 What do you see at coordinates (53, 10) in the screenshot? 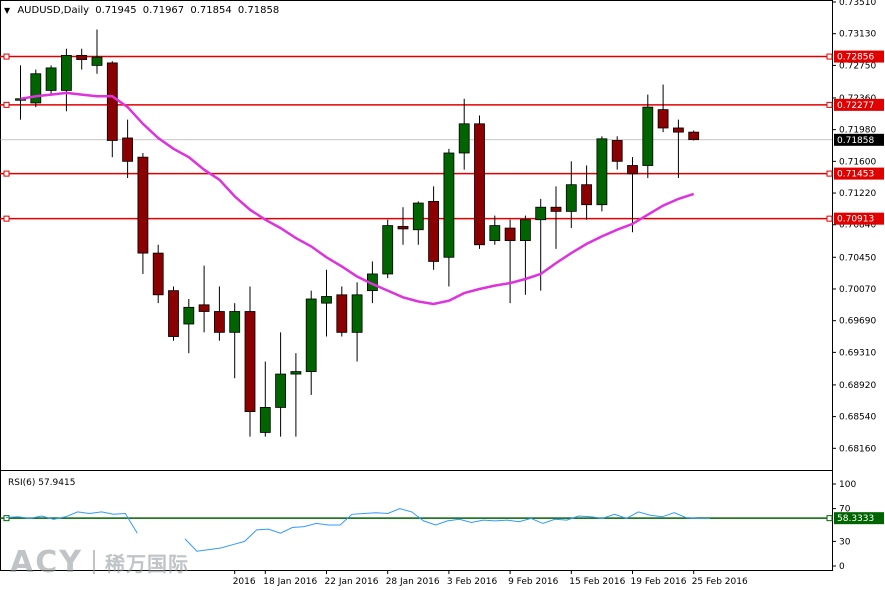
I see `symbol-label: AUDUSD,Daily` at bounding box center [53, 10].